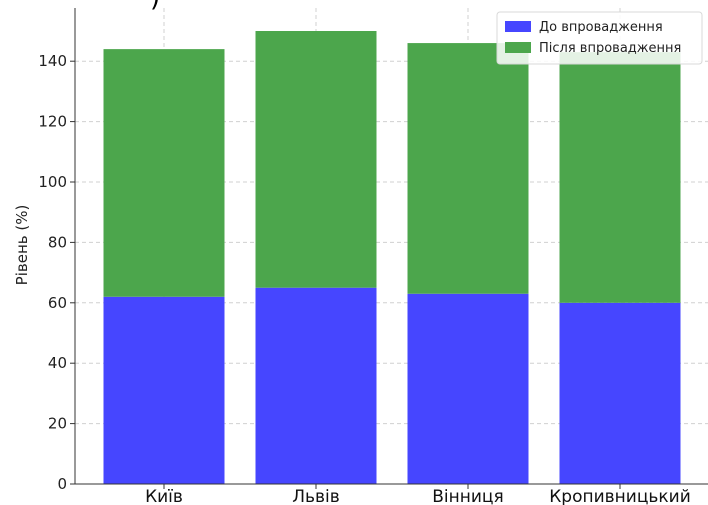 The width and height of the screenshot is (708, 505). What do you see at coordinates (52, 182) in the screenshot?
I see `y-tick-label-100: 100` at bounding box center [52, 182].